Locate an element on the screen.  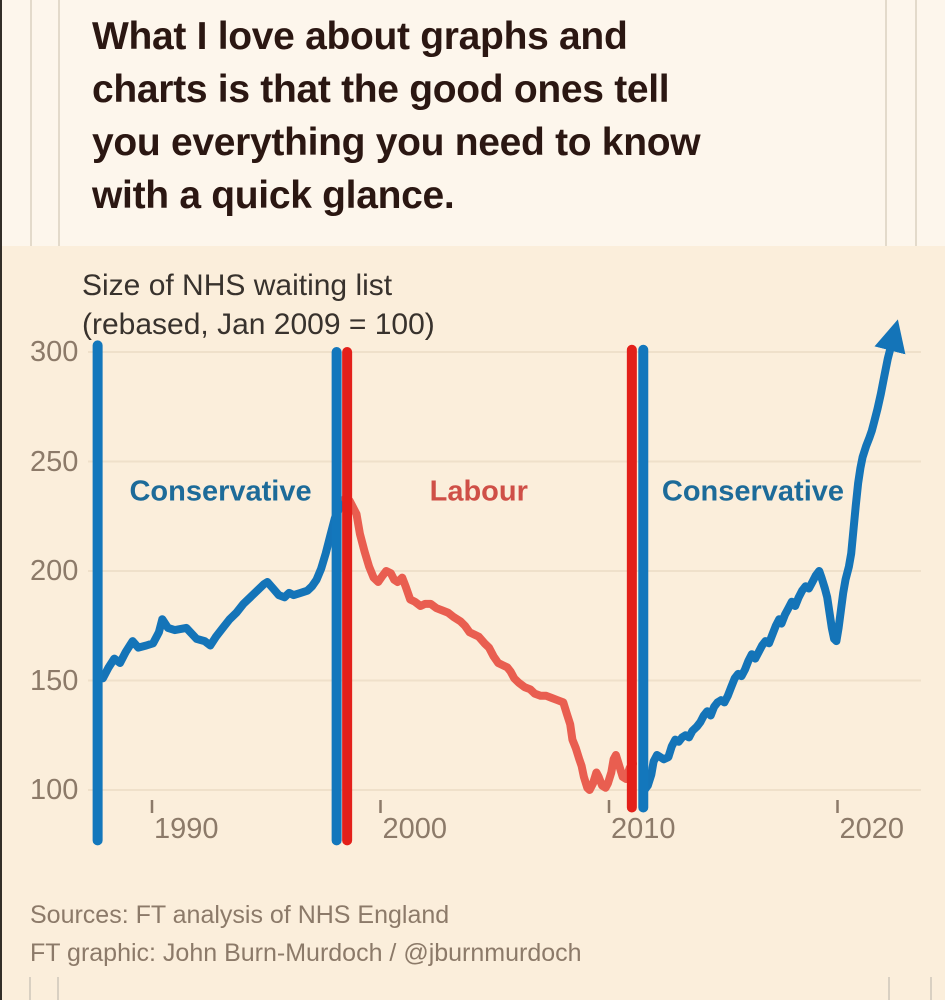
frame-artifact-edge is located at coordinates (1, 500).